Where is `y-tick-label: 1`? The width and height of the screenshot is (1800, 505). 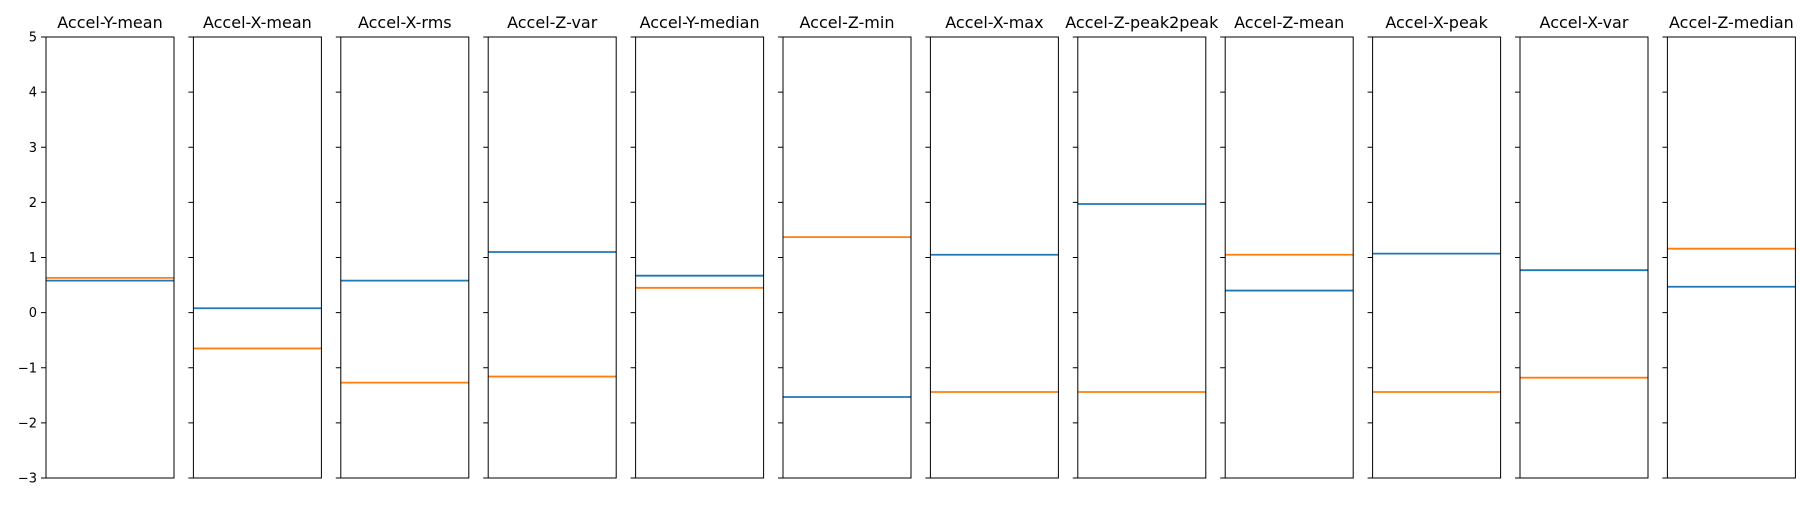
y-tick-label: 1 is located at coordinates (33, 258).